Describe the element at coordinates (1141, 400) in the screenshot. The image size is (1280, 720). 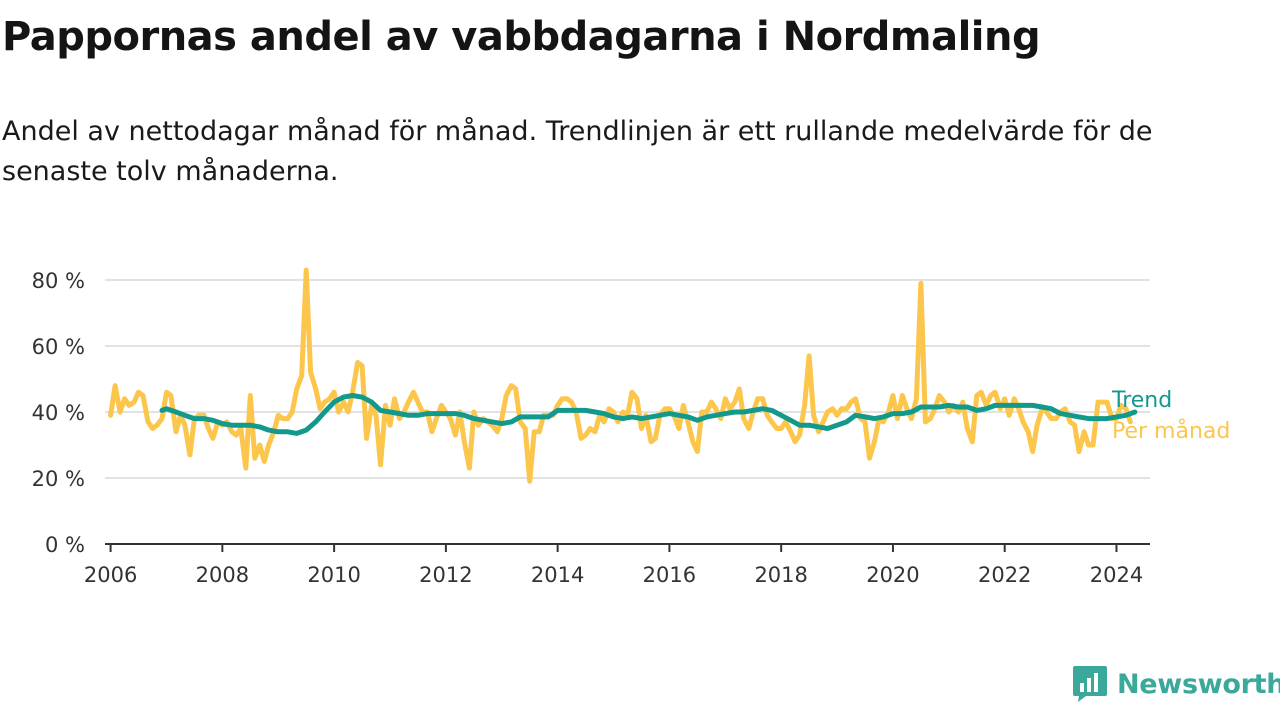
I see `legend-label: Trend` at that location.